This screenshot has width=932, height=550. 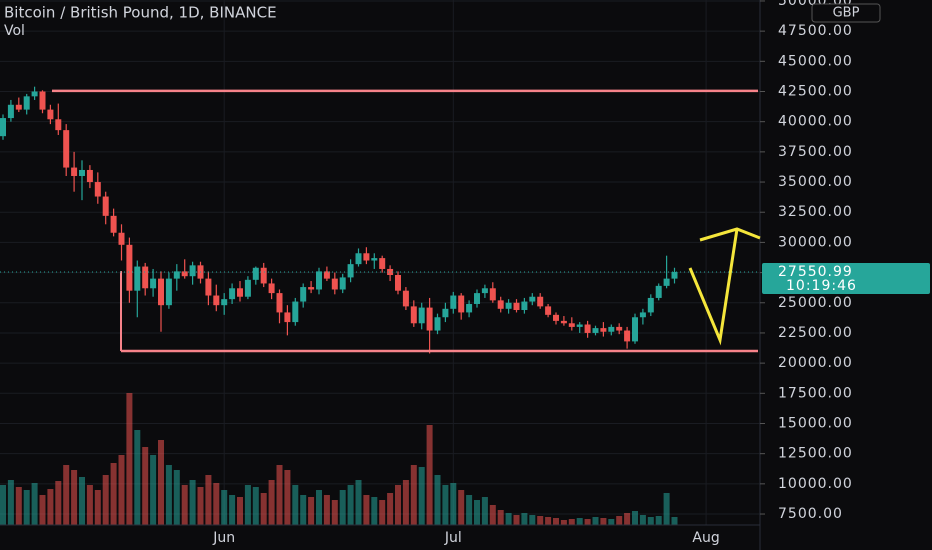 What do you see at coordinates (713, 287) in the screenshot?
I see `drawn-arrow` at bounding box center [713, 287].